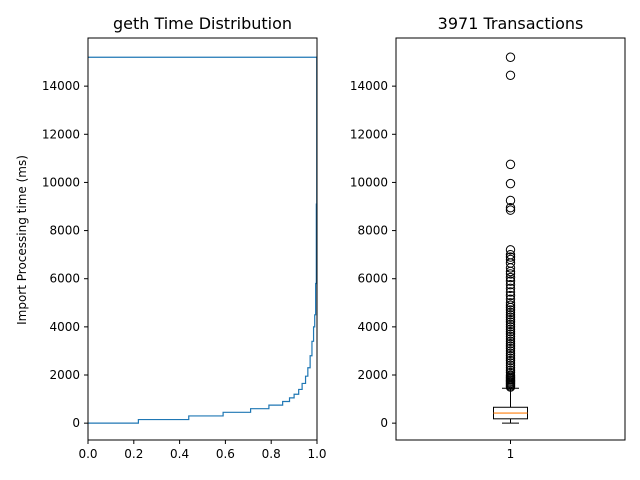 Image resolution: width=640 pixels, height=480 pixels. I want to click on cdf-y-tick-label: 12000, so click(61, 134).